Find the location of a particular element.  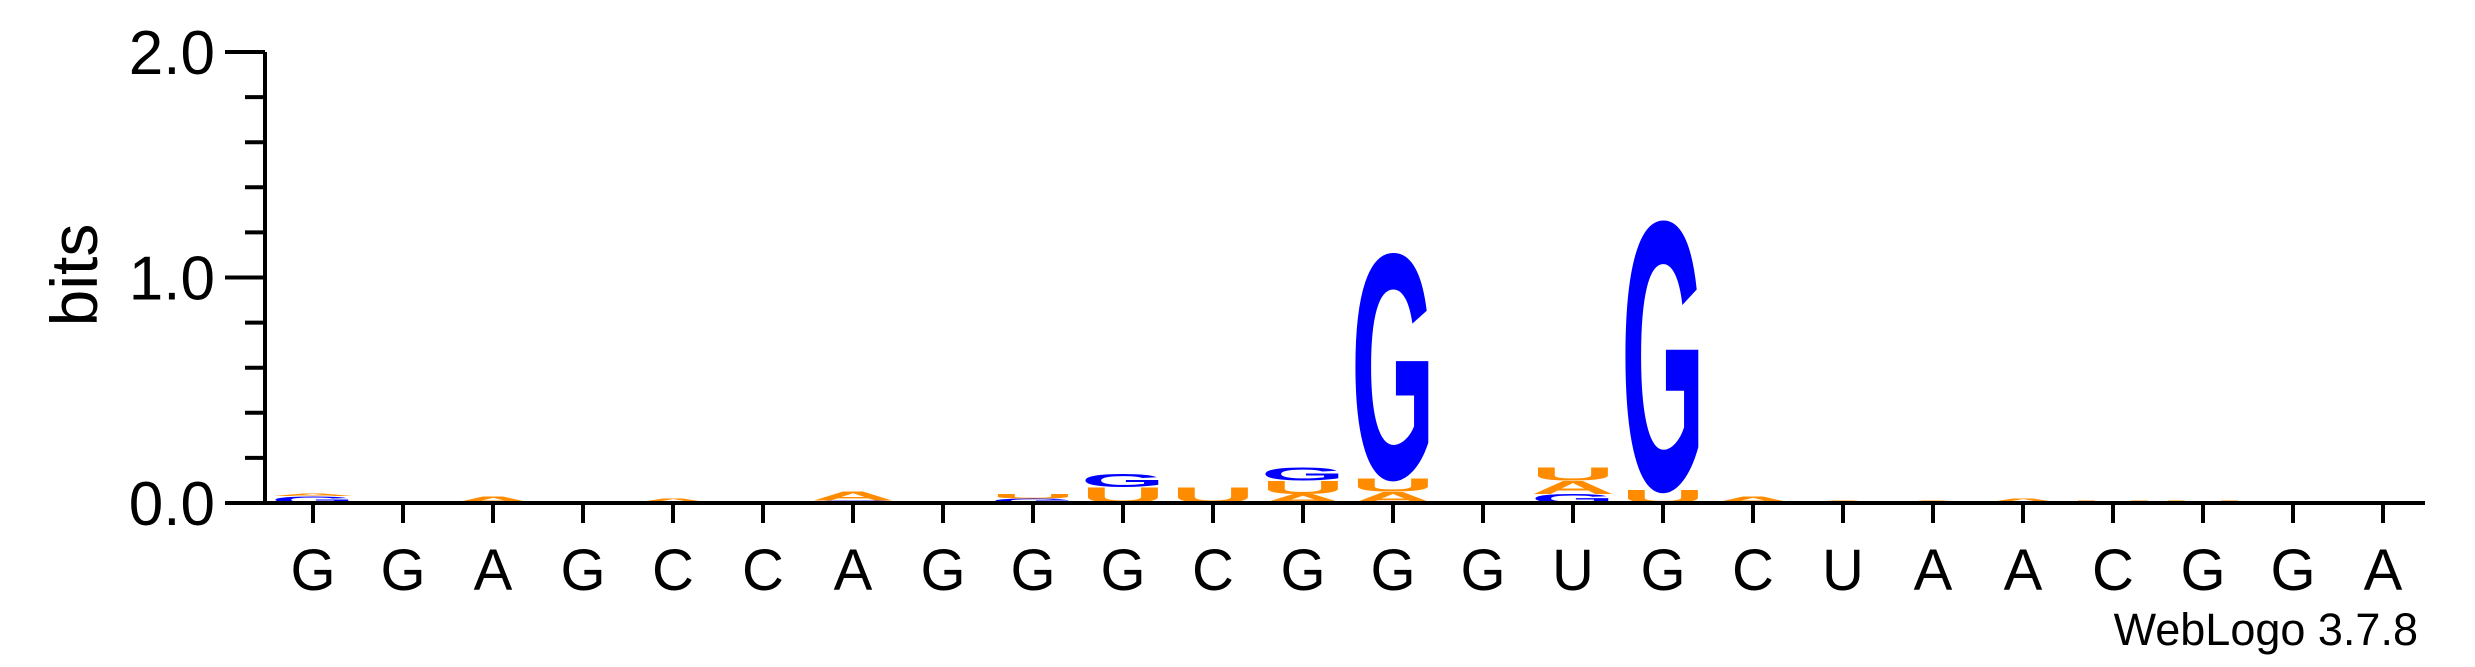

y-tick-label: 0.0 is located at coordinates (172, 504).